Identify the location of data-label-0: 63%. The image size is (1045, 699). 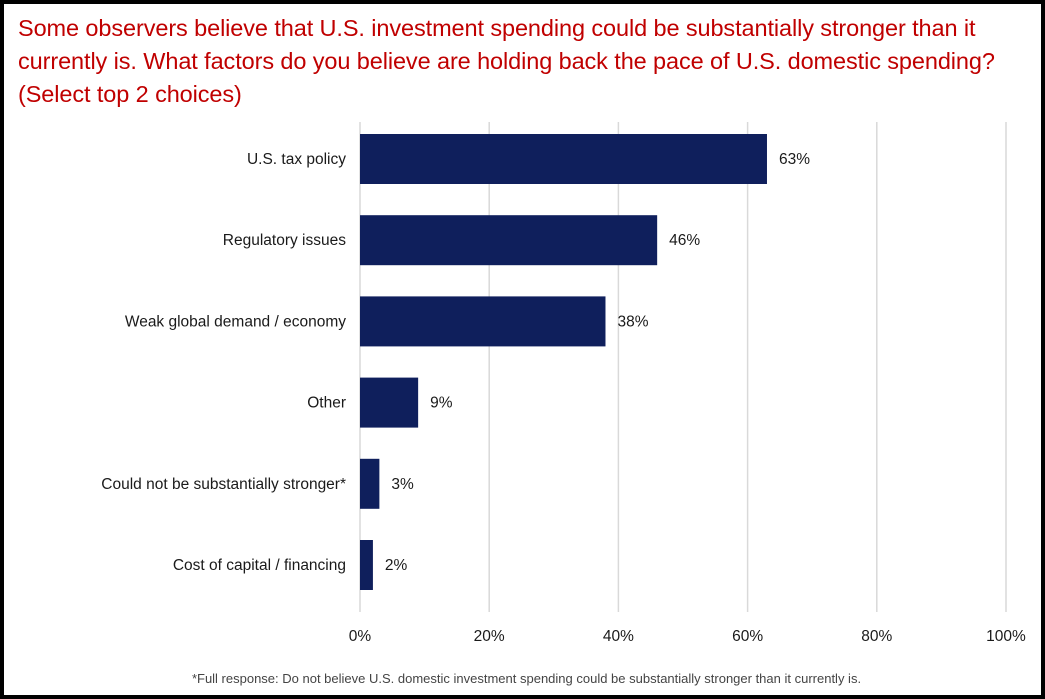
(794, 159).